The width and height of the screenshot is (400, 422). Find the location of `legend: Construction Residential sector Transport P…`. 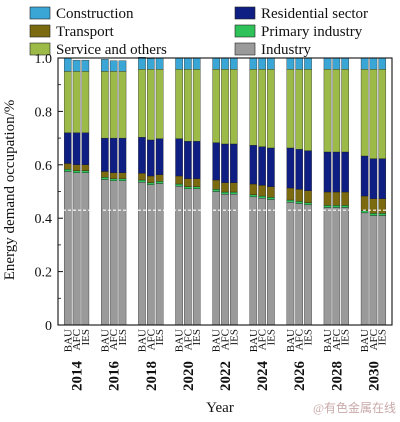

legend: Construction Residential sector Transport P… is located at coordinates (198, 32).